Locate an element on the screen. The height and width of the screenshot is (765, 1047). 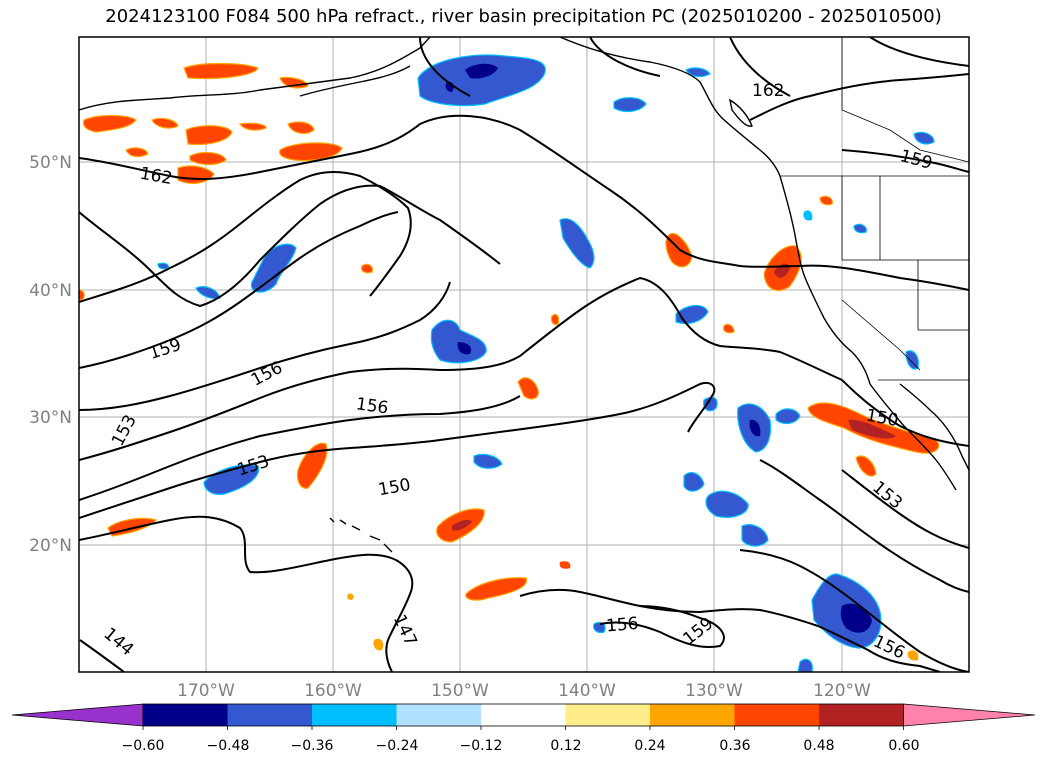
longitude-labels: 170°W 160°W 150°W 140°W 130°W 120°W is located at coordinates (524, 691).